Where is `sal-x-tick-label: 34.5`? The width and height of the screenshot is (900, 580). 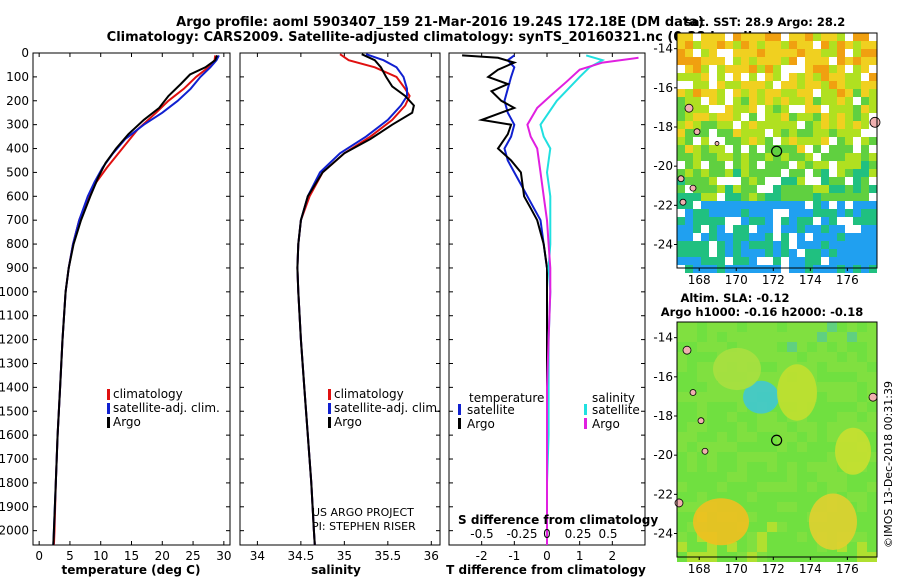
sal-x-tick-label: 34.5 is located at coordinates (301, 556).